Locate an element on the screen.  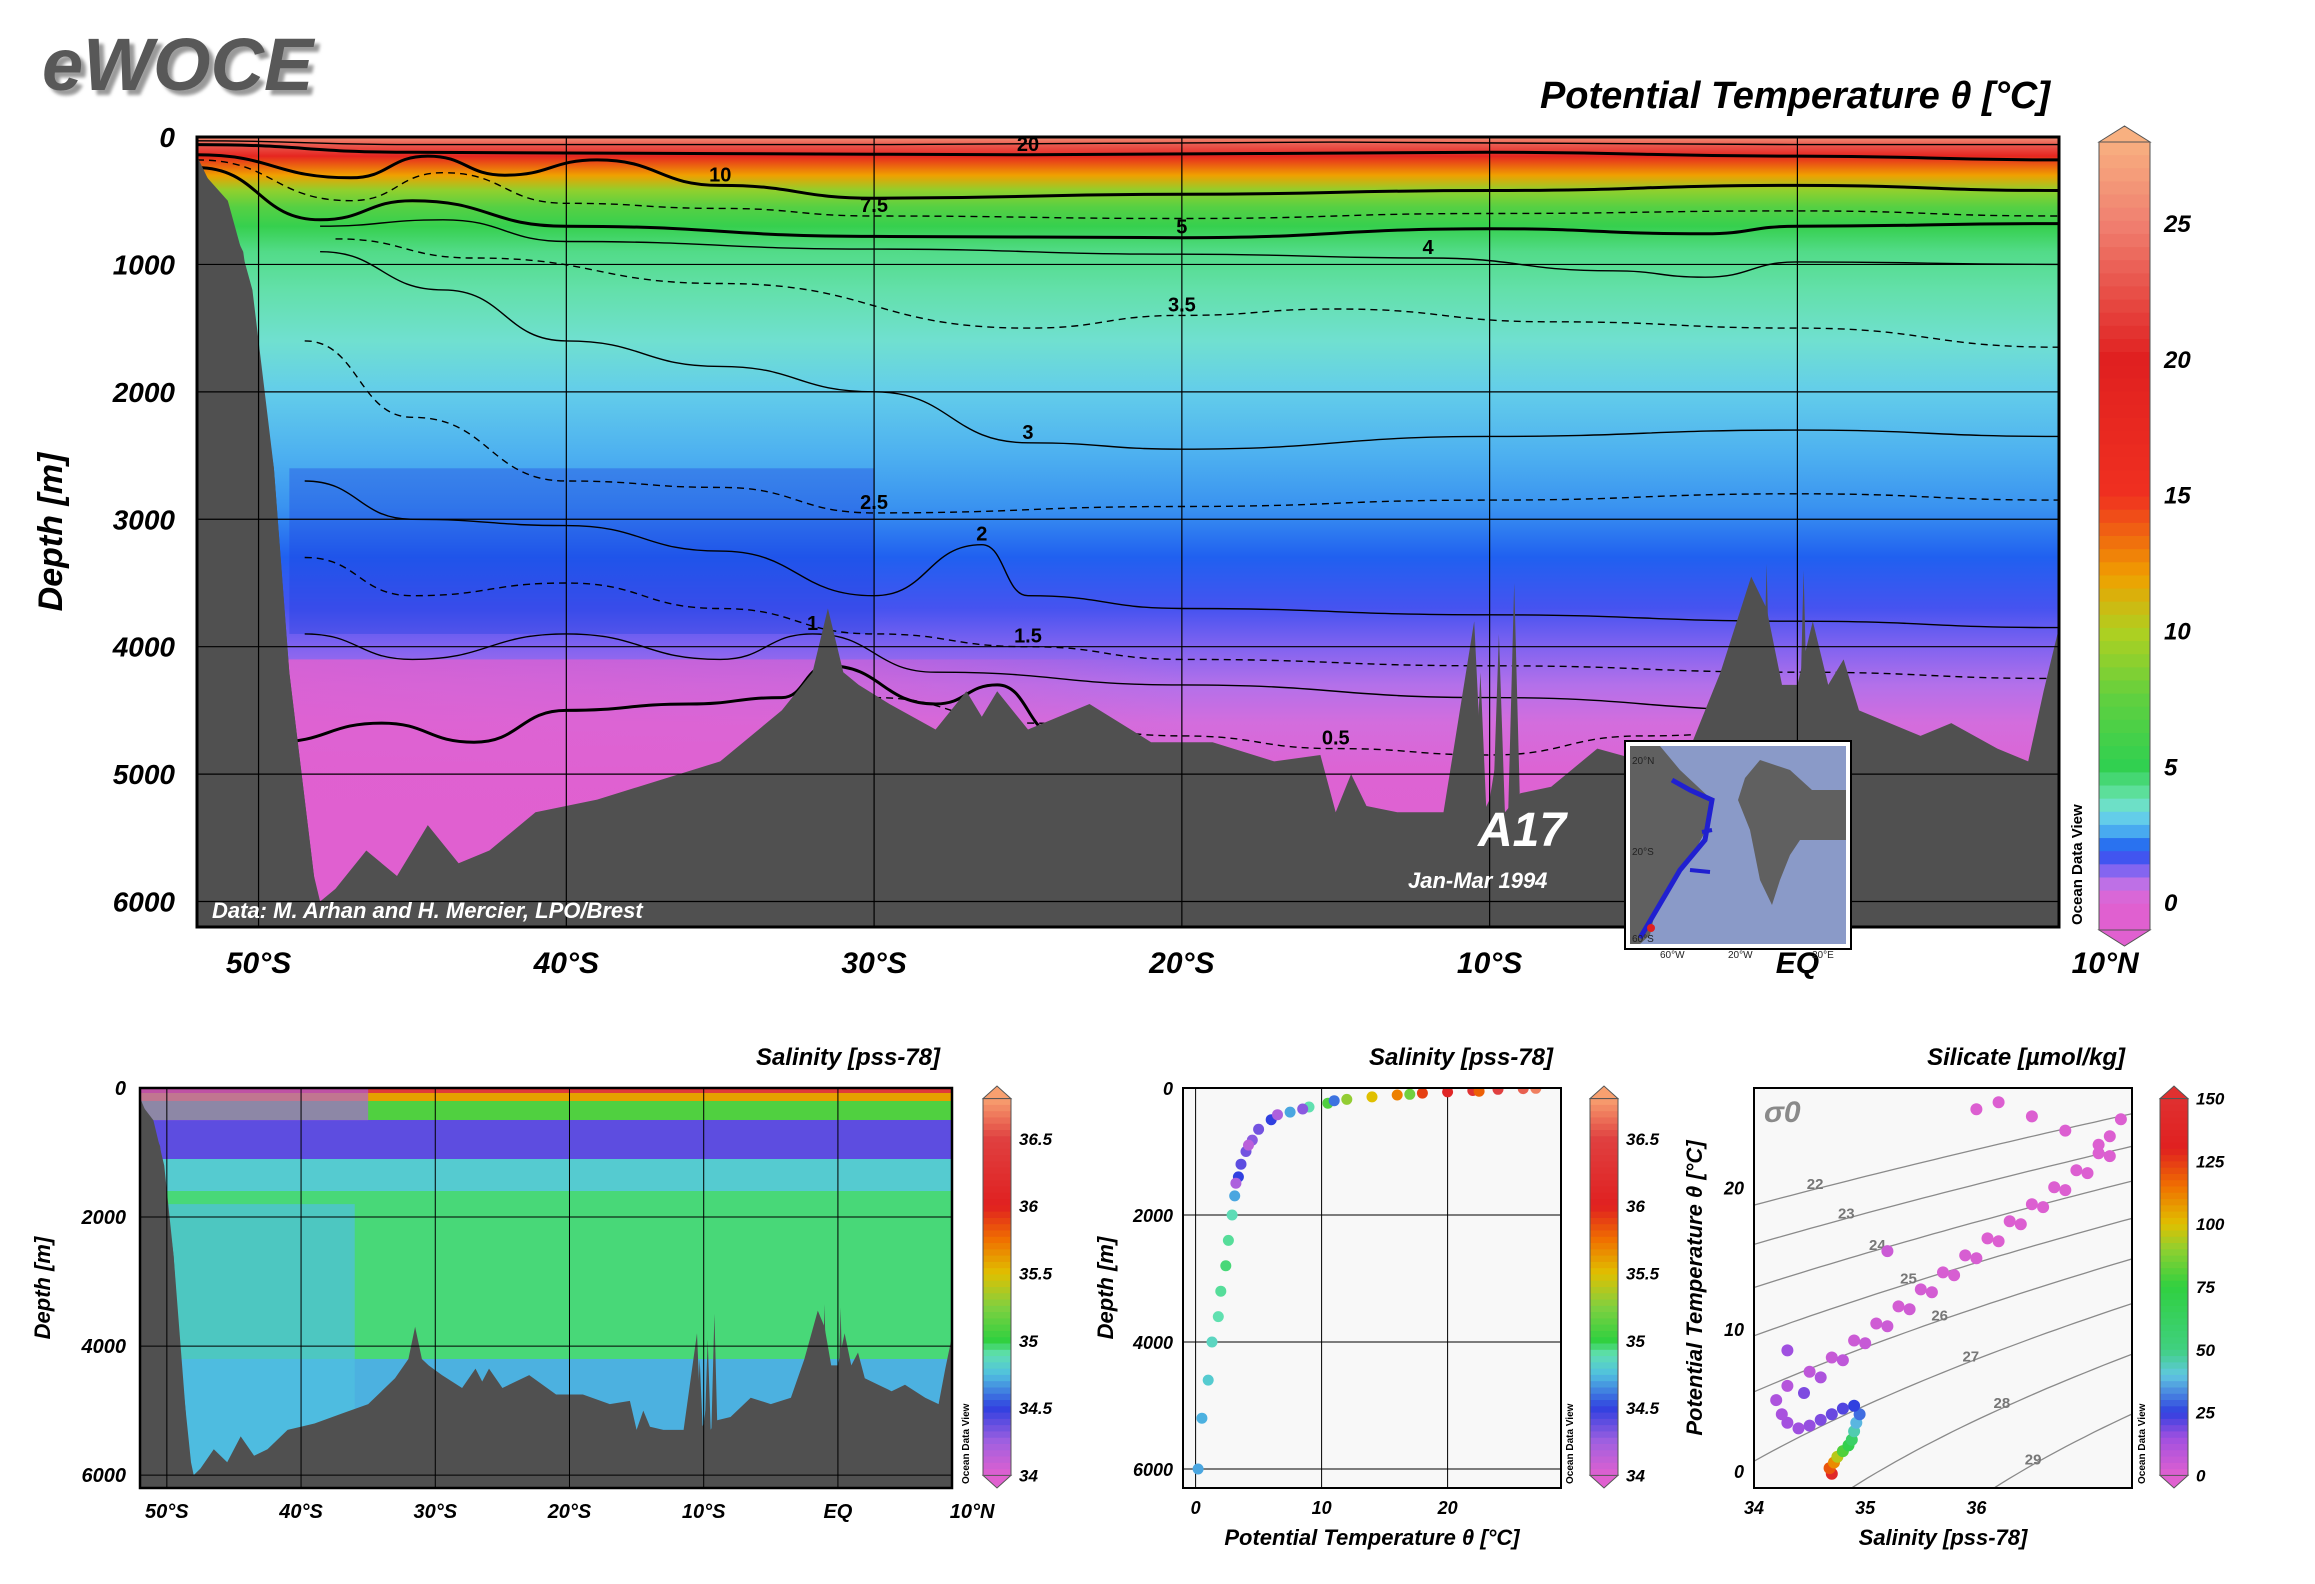
sigma-contour-label: 27 is located at coordinates (1970, 1356).